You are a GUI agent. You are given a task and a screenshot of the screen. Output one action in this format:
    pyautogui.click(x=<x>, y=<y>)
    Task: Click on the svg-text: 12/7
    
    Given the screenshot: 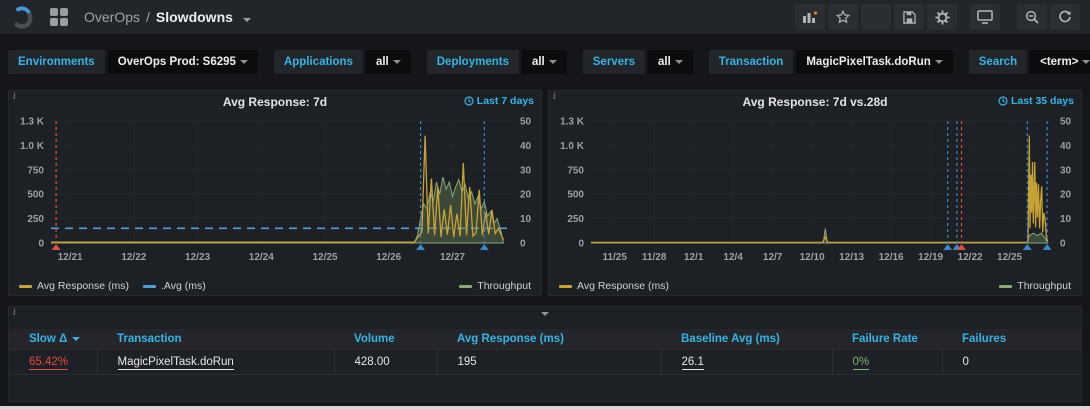 What is the action you would take?
    pyautogui.click(x=773, y=257)
    